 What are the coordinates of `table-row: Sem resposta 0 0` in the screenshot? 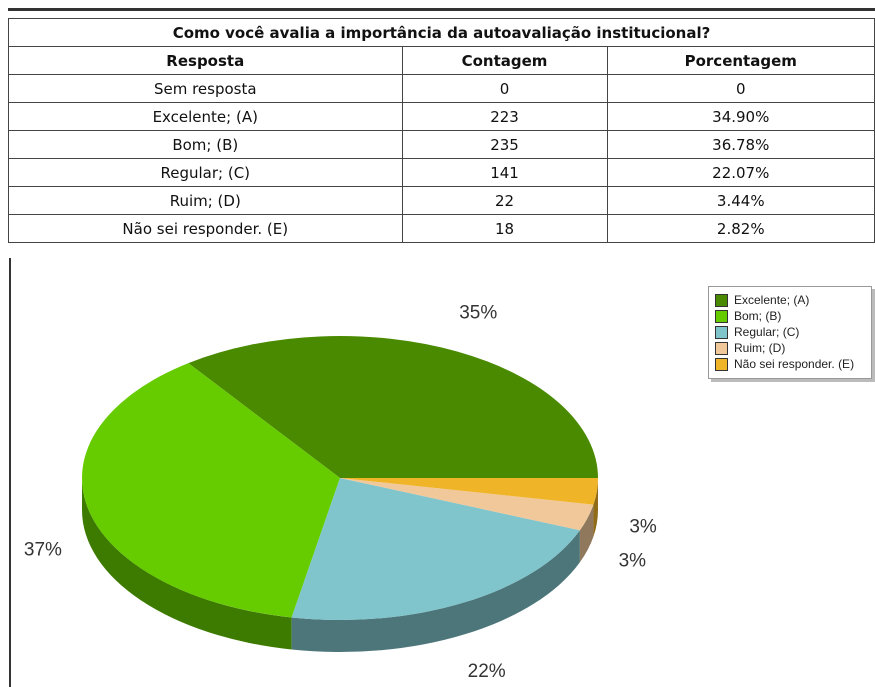 It's located at (441, 88).